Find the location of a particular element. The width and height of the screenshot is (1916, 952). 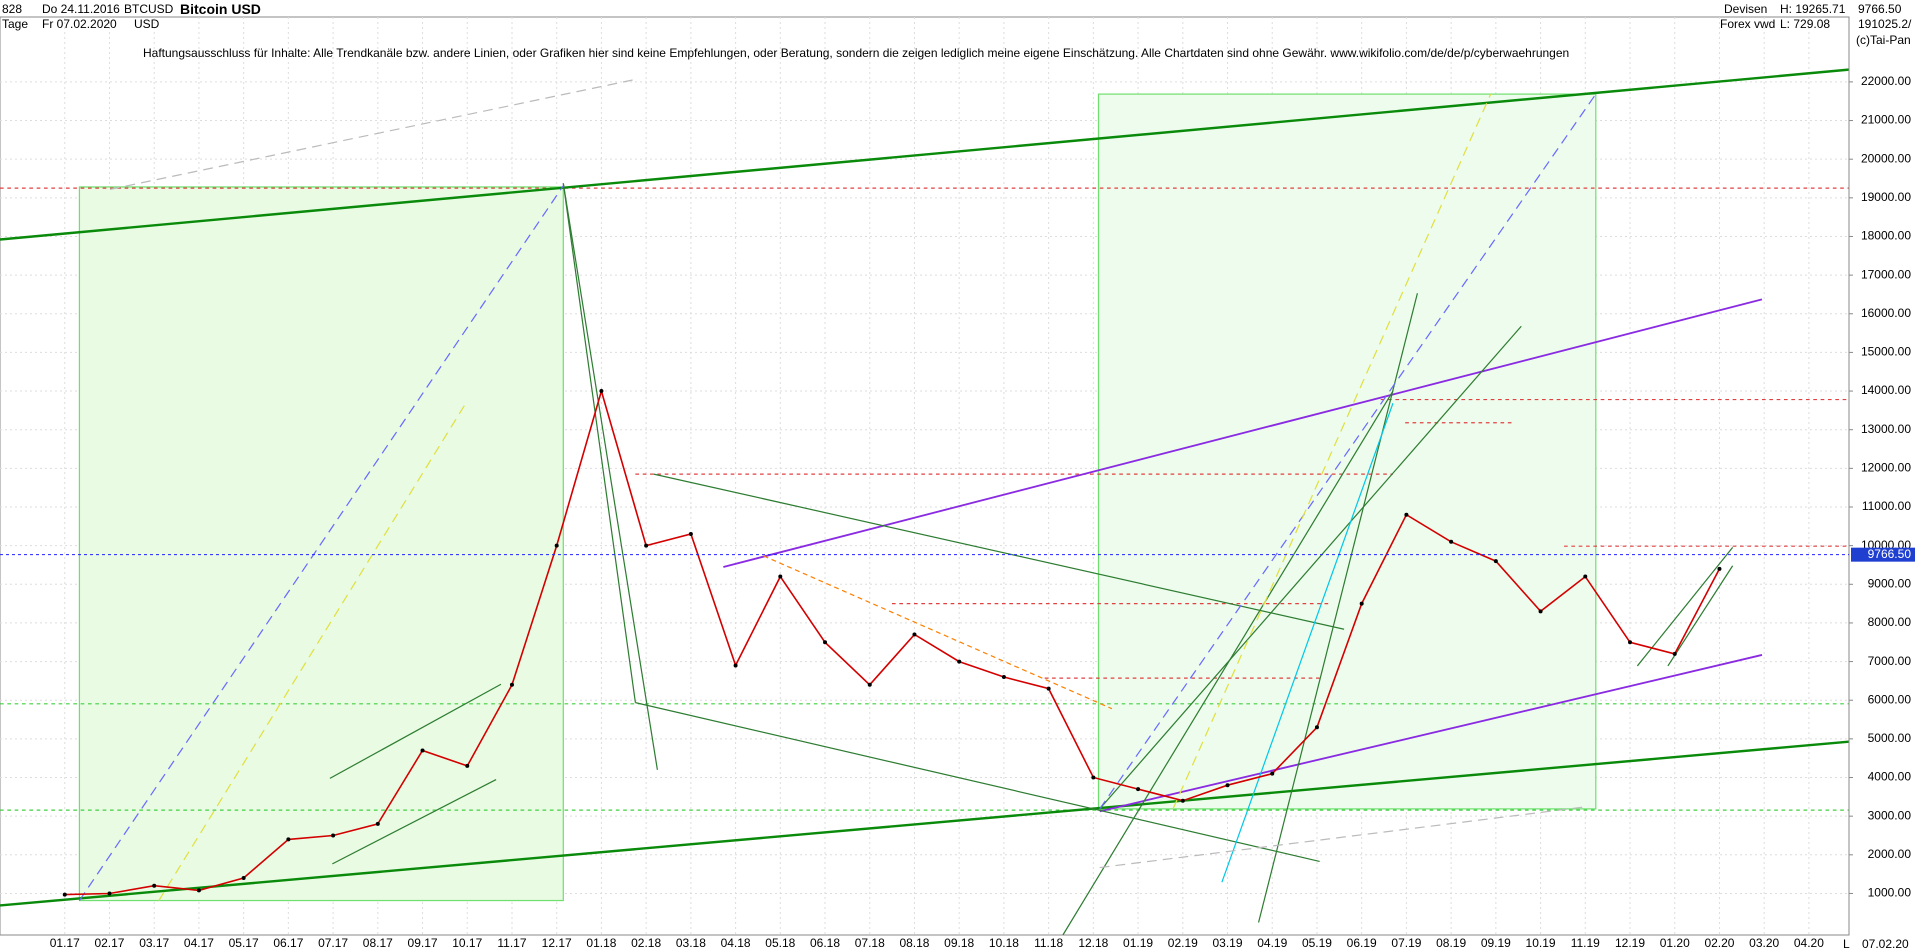

y-tick-label: 11000.00 is located at coordinates (1886, 506).